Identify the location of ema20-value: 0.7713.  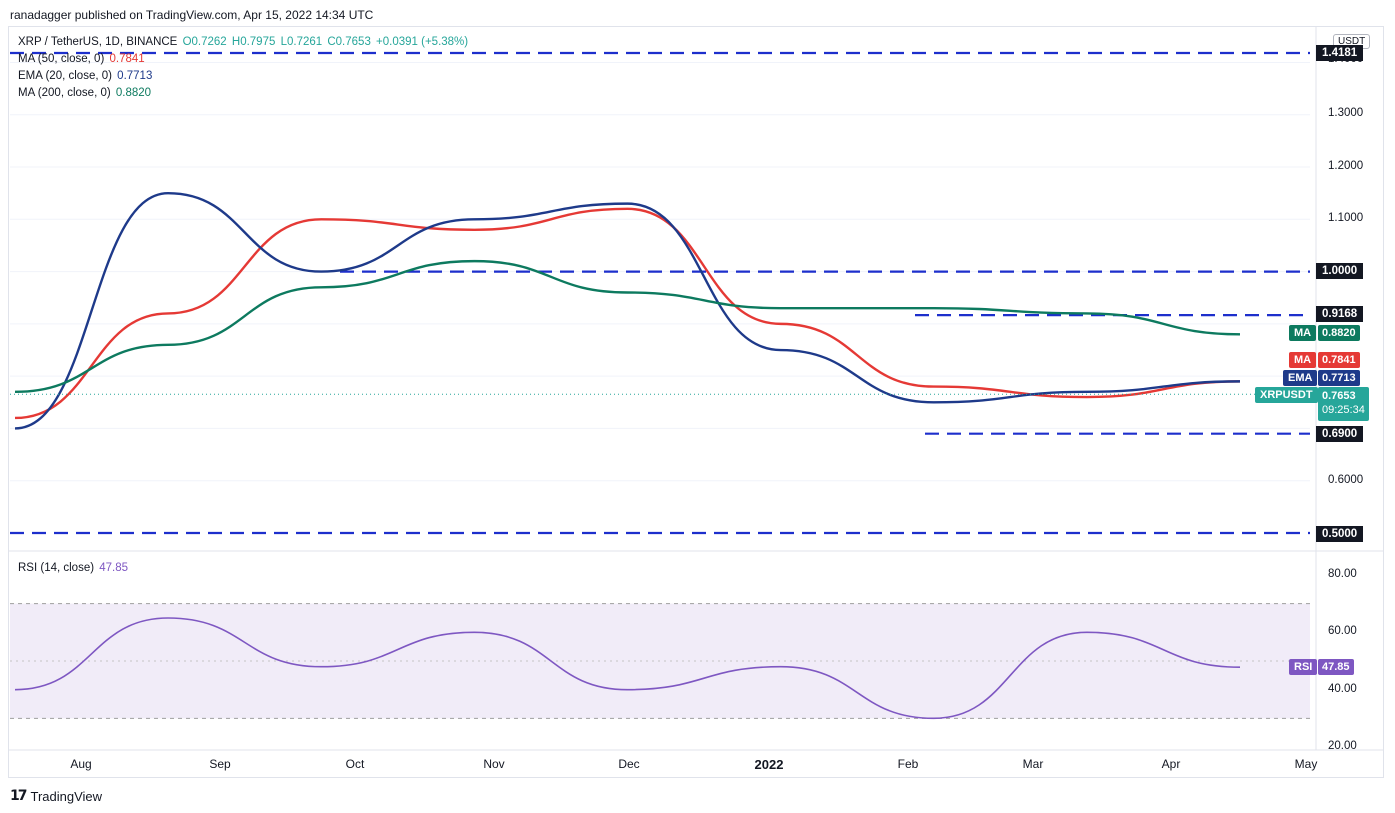
(135, 76).